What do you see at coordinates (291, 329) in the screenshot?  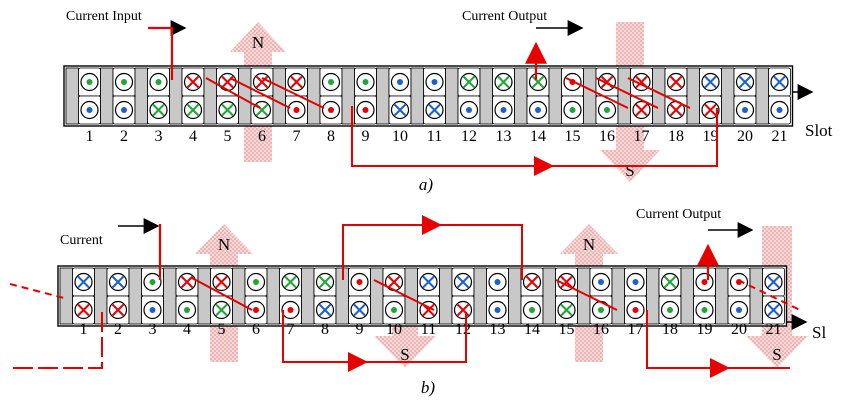 I see `panel-b-slot-number: 7` at bounding box center [291, 329].